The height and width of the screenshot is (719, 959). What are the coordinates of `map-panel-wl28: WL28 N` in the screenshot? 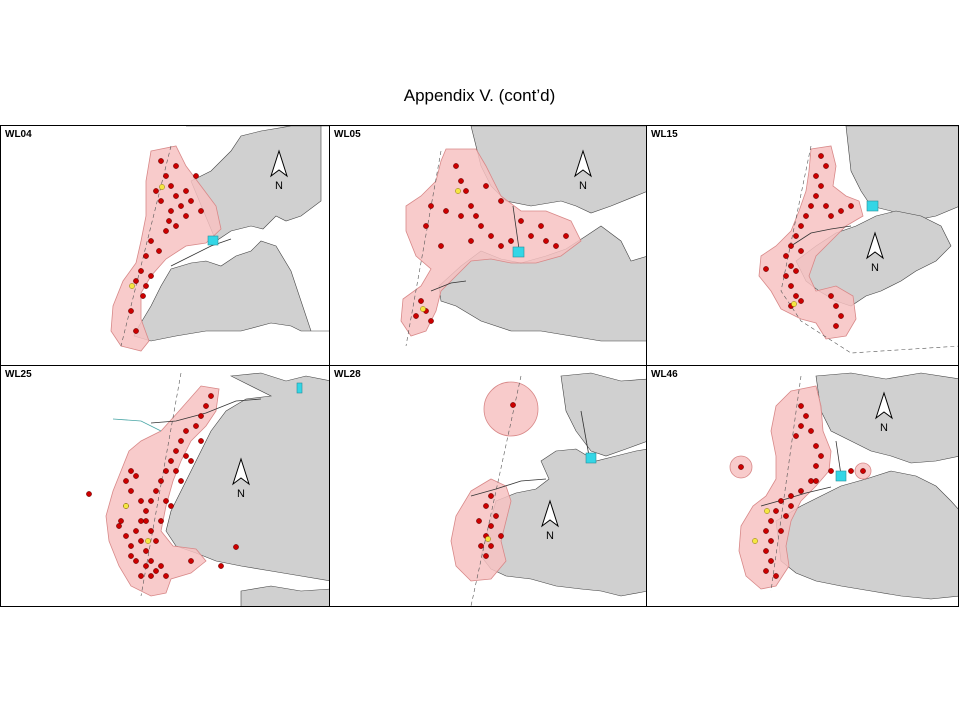 It's located at (488, 486).